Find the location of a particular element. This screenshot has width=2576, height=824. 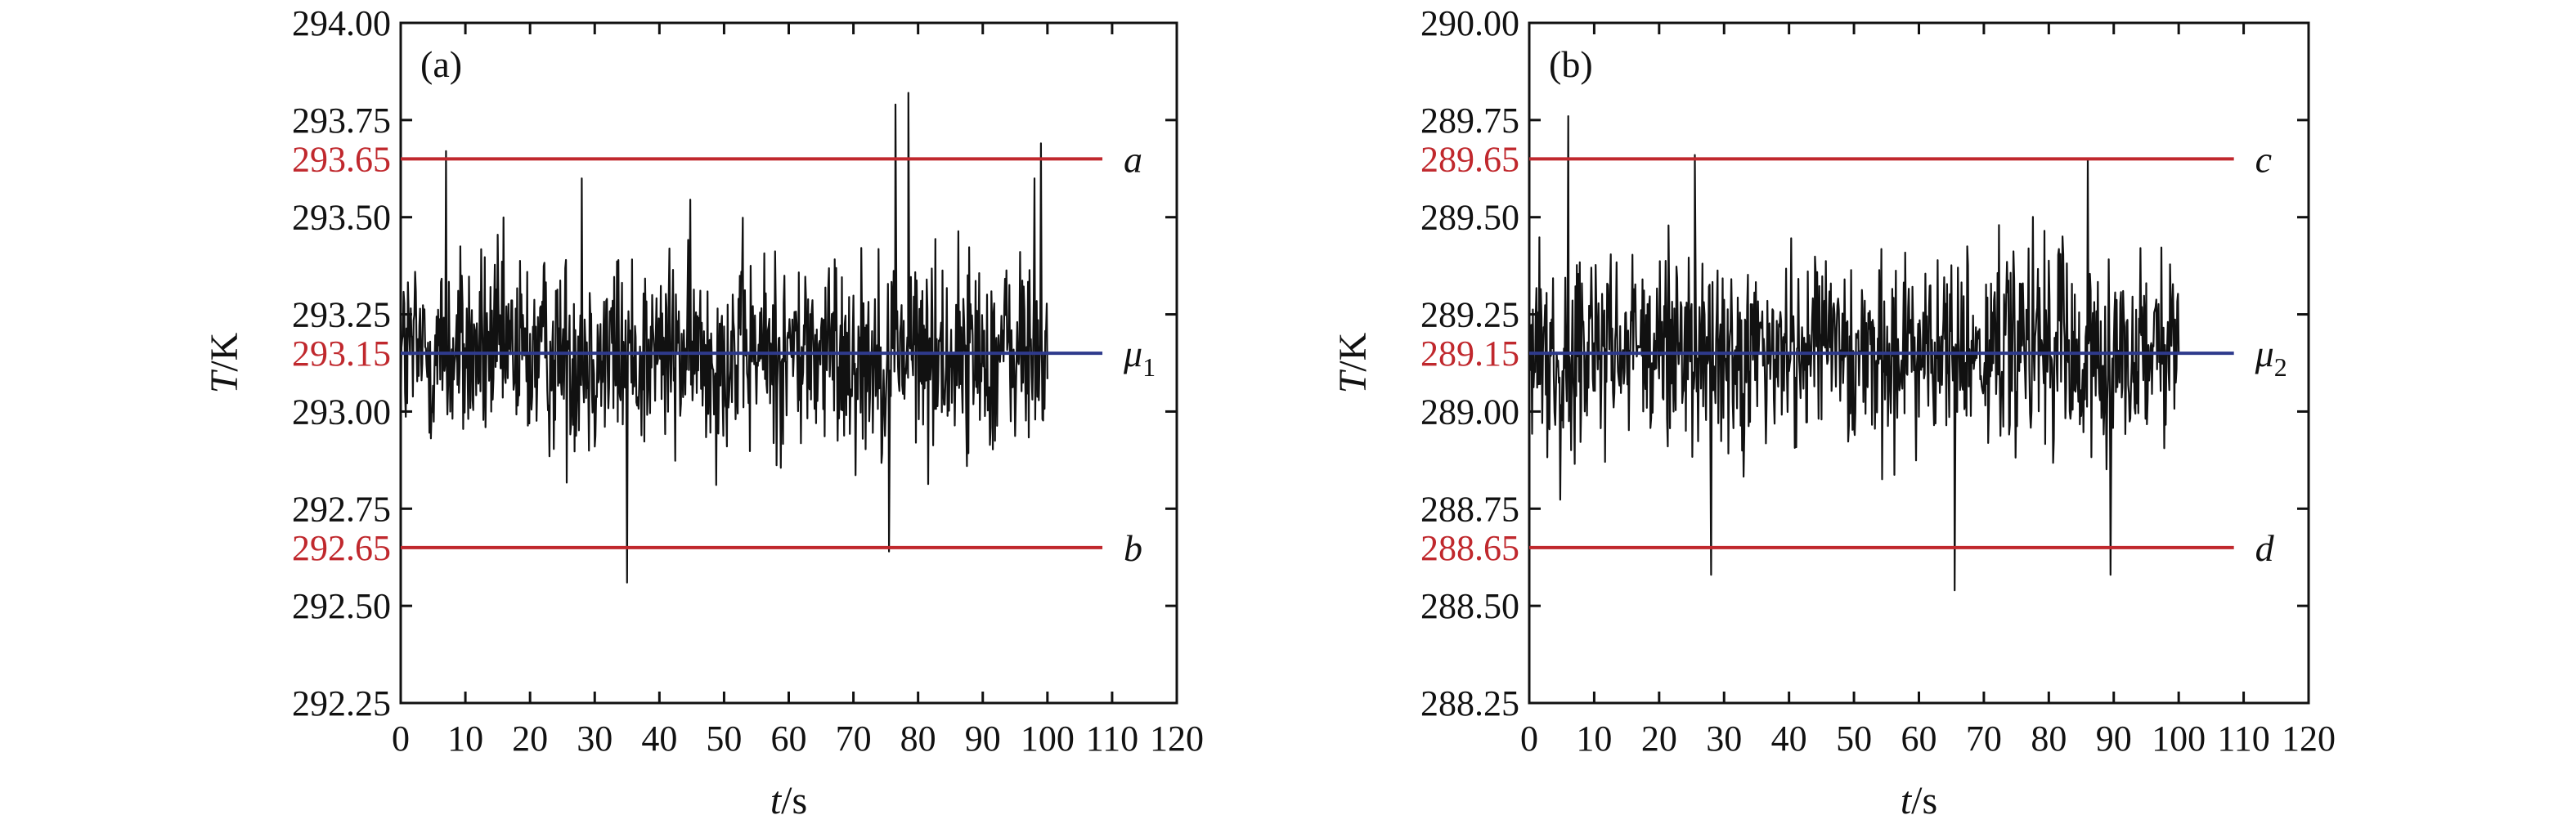

y-tick-label: 288.50 is located at coordinates (1470, 606).